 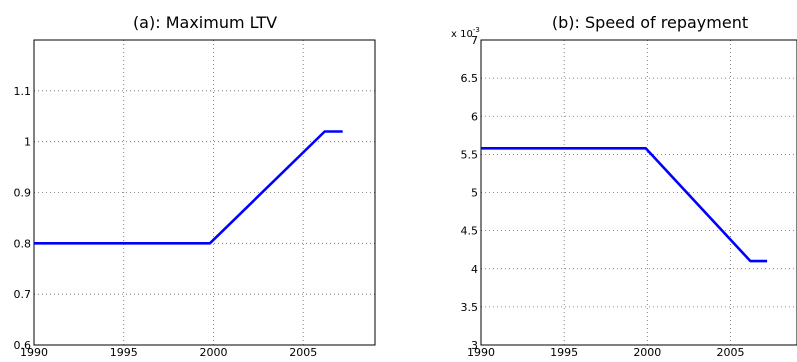 What do you see at coordinates (481, 352) in the screenshot?
I see `chart-b-x-tick-label: 1990` at bounding box center [481, 352].